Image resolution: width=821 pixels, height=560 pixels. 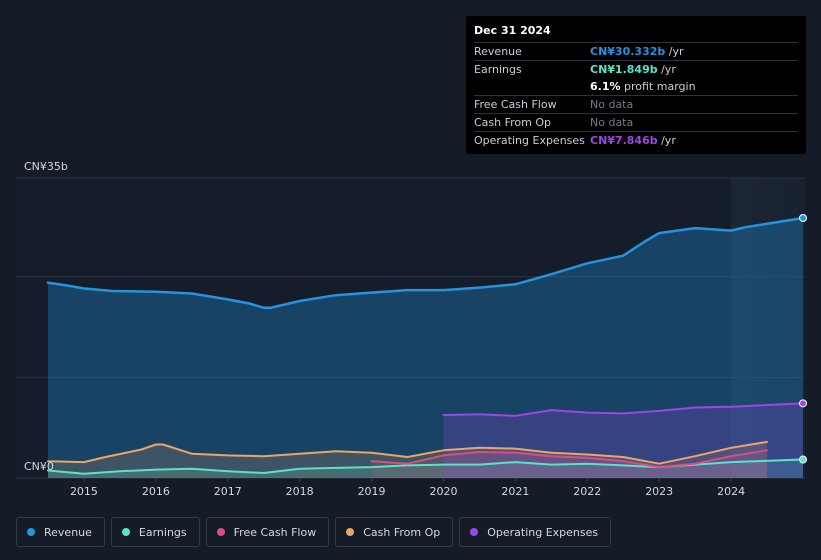 What do you see at coordinates (605, 86) in the screenshot?
I see `tooltip-value-number: 6.1%` at bounding box center [605, 86].